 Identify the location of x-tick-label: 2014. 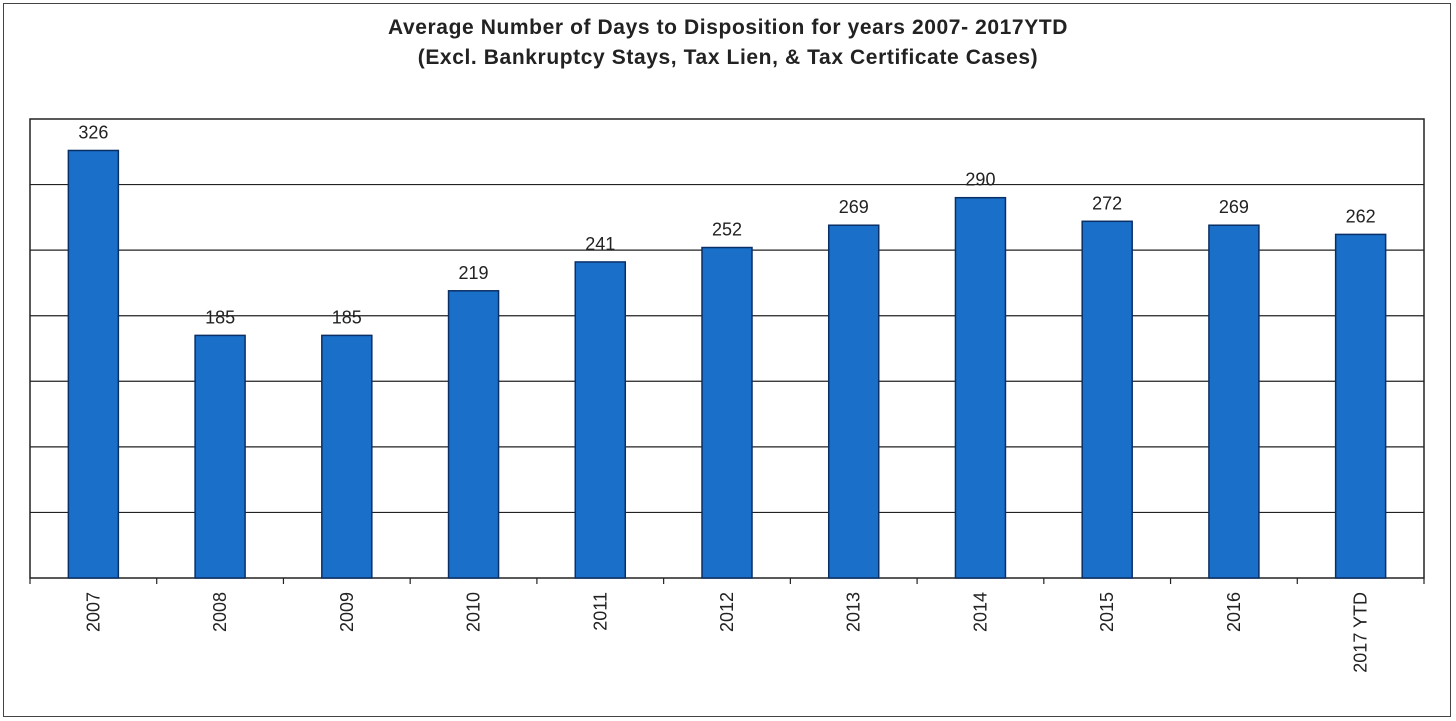
(980, 612).